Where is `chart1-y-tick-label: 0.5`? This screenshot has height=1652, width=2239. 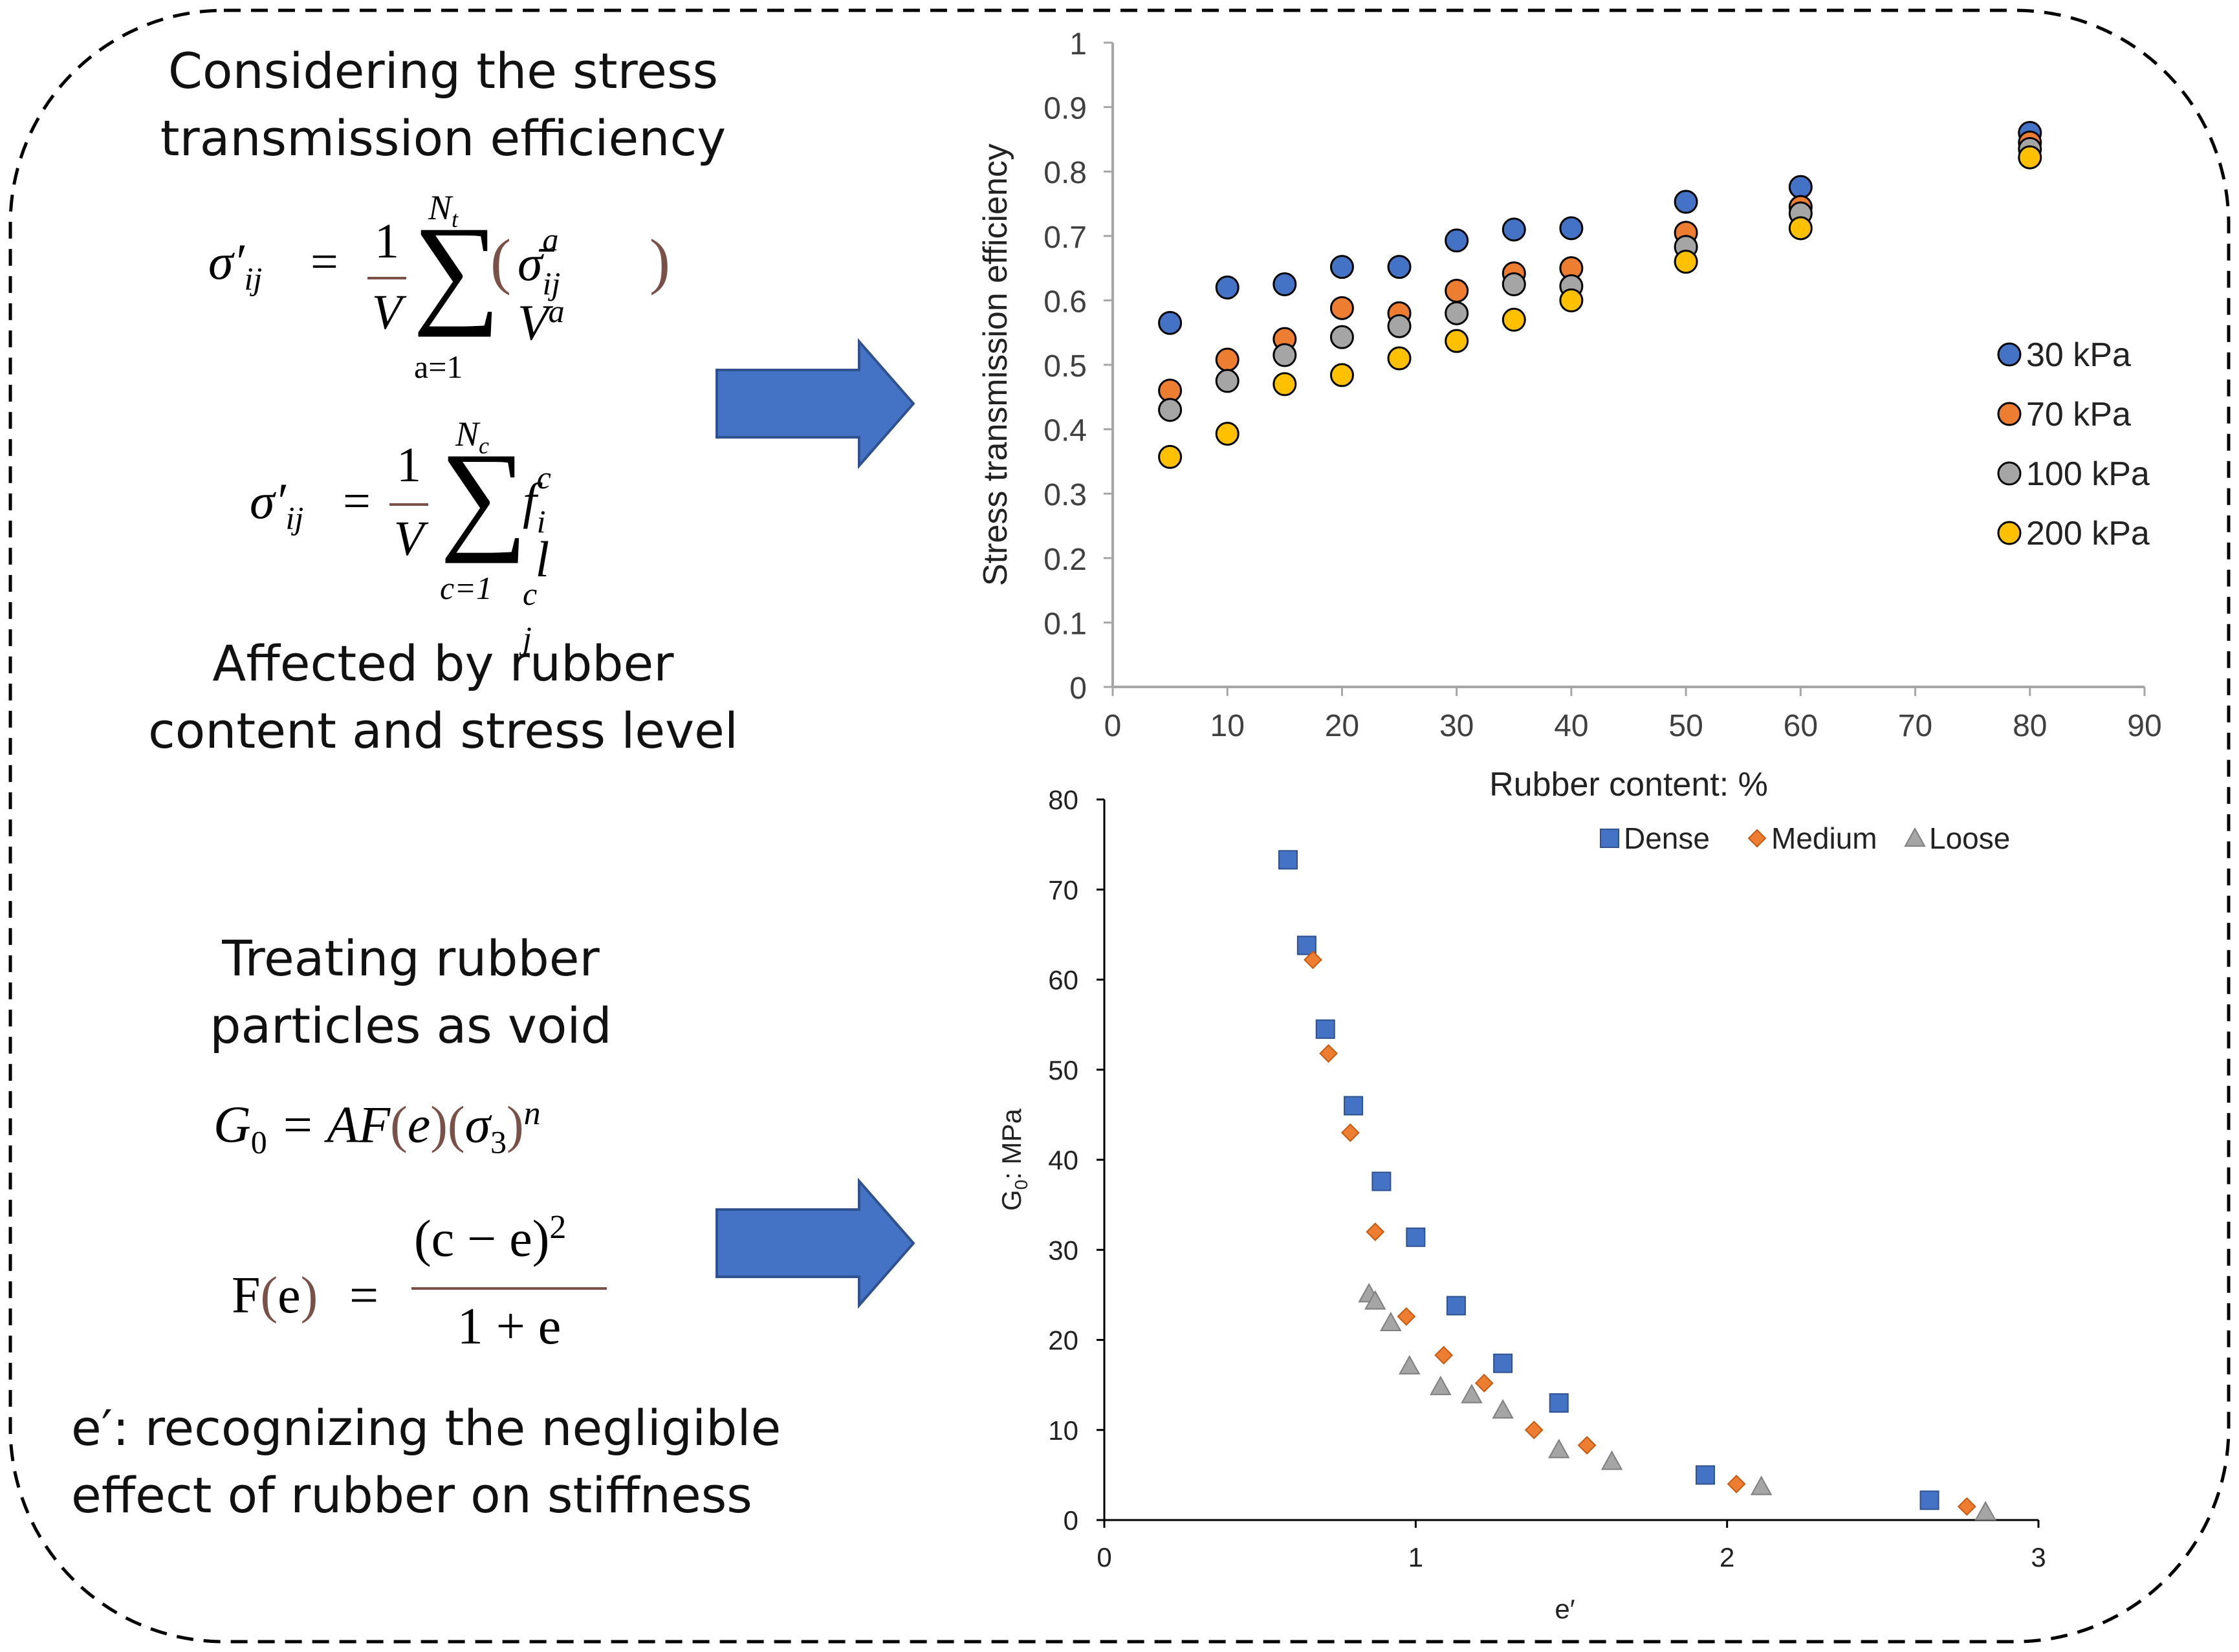 chart1-y-tick-label: 0.5 is located at coordinates (1065, 367).